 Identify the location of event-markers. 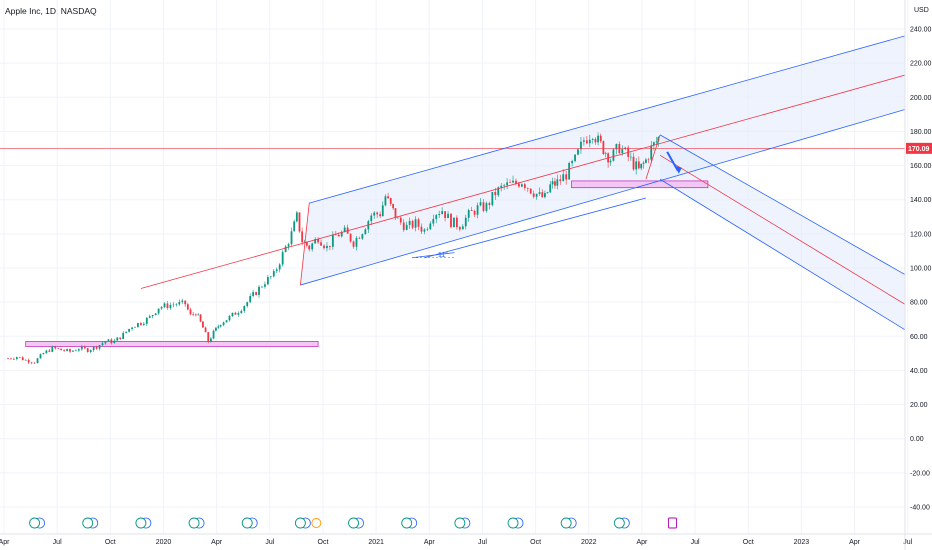
(353, 523).